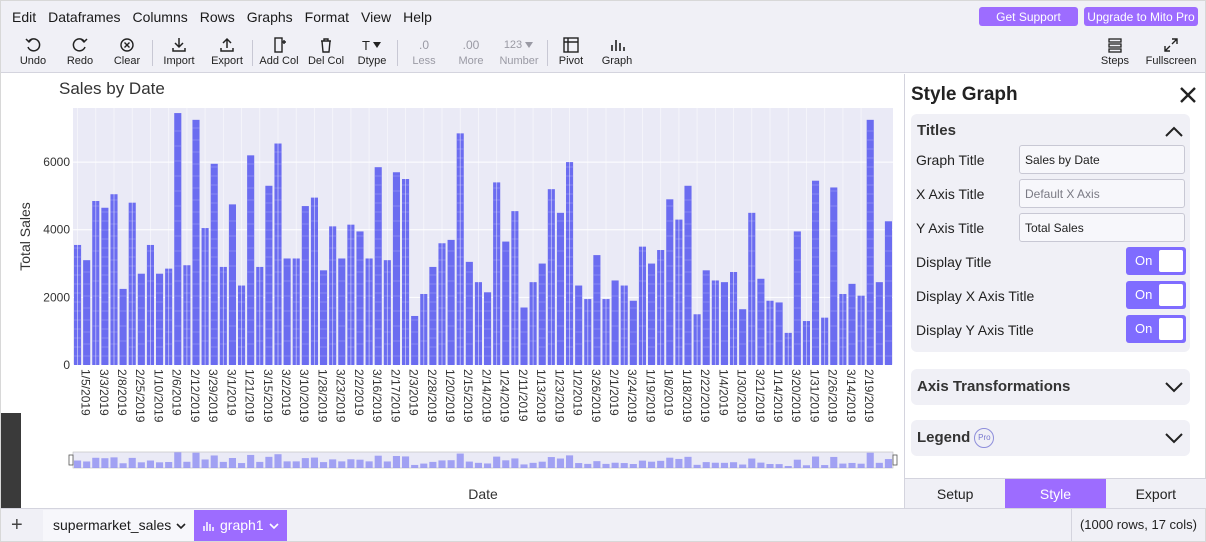 The width and height of the screenshot is (1206, 542). Describe the element at coordinates (571, 45) in the screenshot. I see `pivot-icon` at that location.